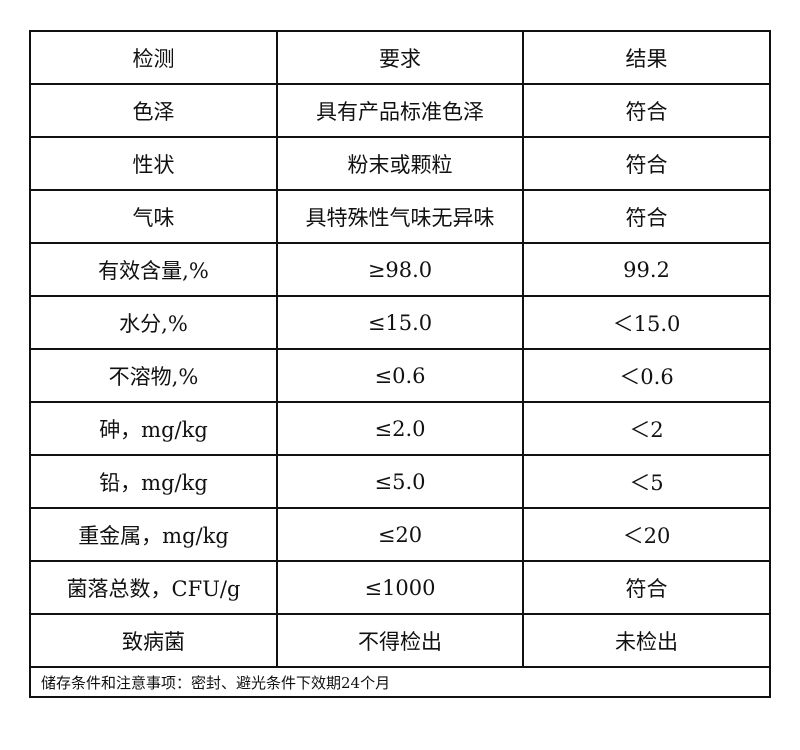  What do you see at coordinates (153, 57) in the screenshot?
I see `header-cell-test: 检测` at bounding box center [153, 57].